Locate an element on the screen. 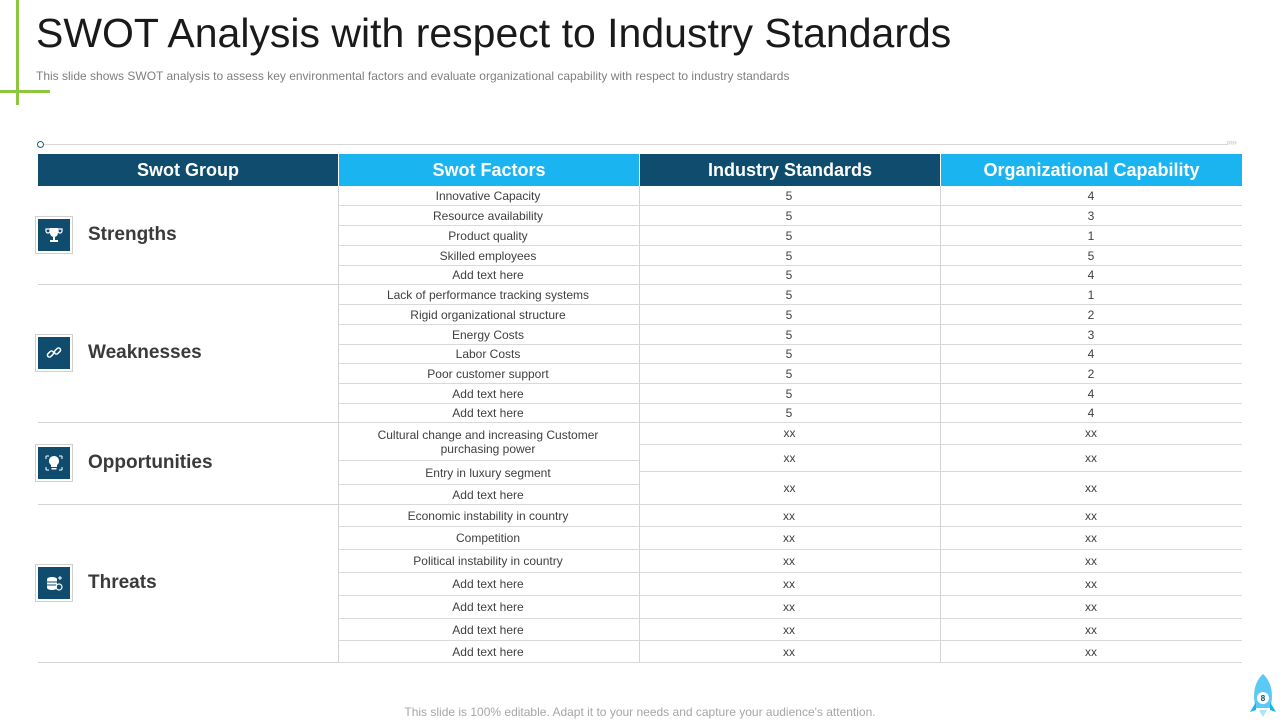 The width and height of the screenshot is (1280, 720). divider-dot is located at coordinates (40, 144).